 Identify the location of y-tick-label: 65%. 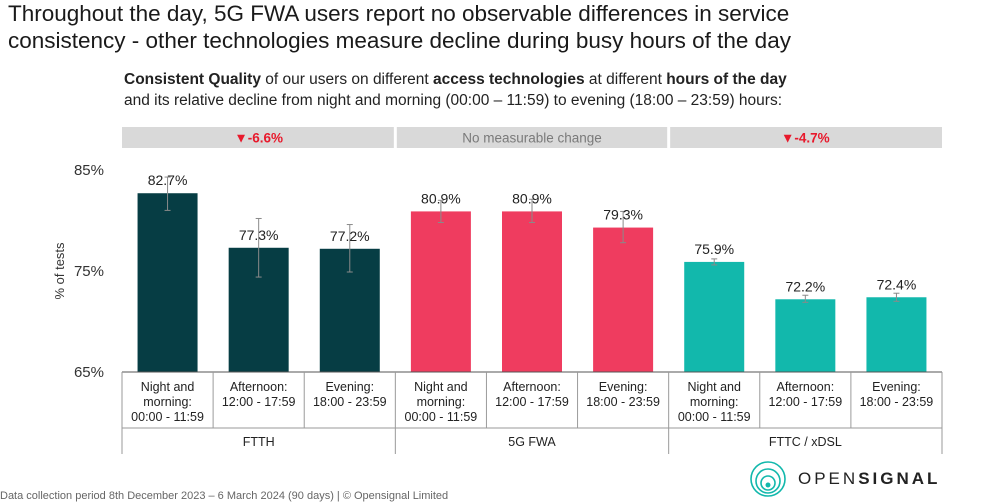
(89, 372).